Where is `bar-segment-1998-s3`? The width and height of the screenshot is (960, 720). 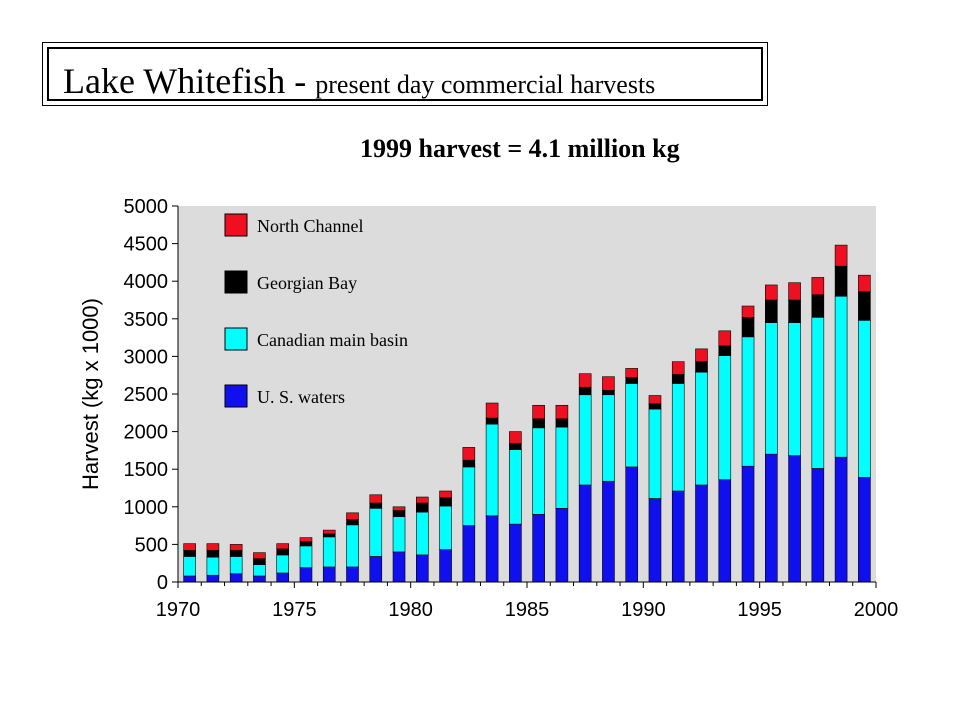 bar-segment-1998-s3 is located at coordinates (841, 255).